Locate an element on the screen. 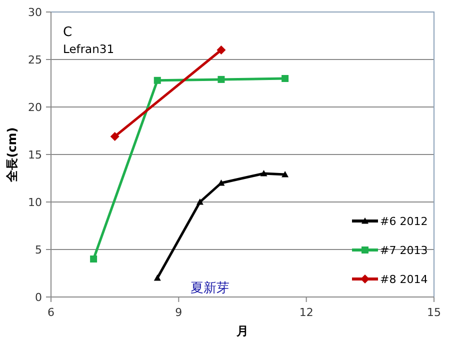 The image size is (450, 341). annotation: Lefran31 is located at coordinates (88, 49).